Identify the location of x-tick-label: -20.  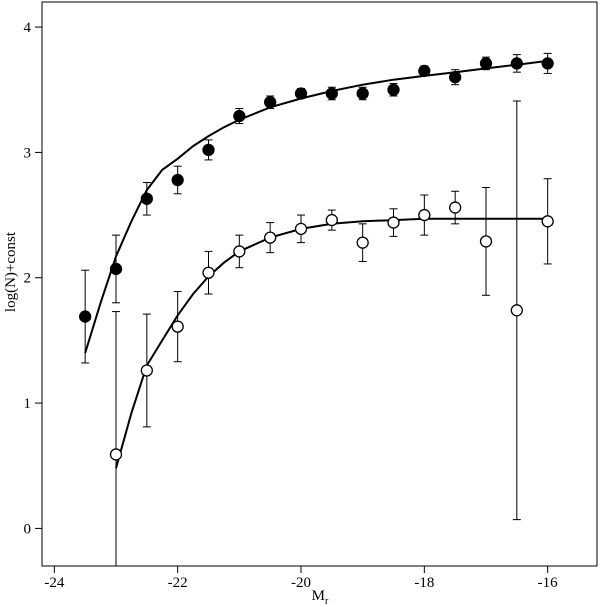
(301, 583).